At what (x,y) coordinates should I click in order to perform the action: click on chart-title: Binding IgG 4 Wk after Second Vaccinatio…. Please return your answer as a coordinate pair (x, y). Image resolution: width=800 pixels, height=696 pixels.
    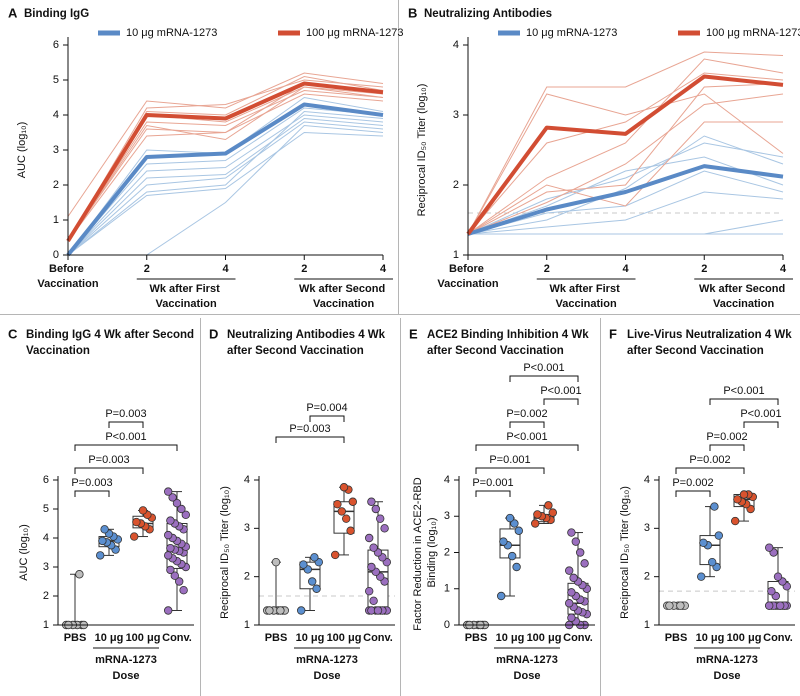
    Looking at the image, I should click on (111, 343).